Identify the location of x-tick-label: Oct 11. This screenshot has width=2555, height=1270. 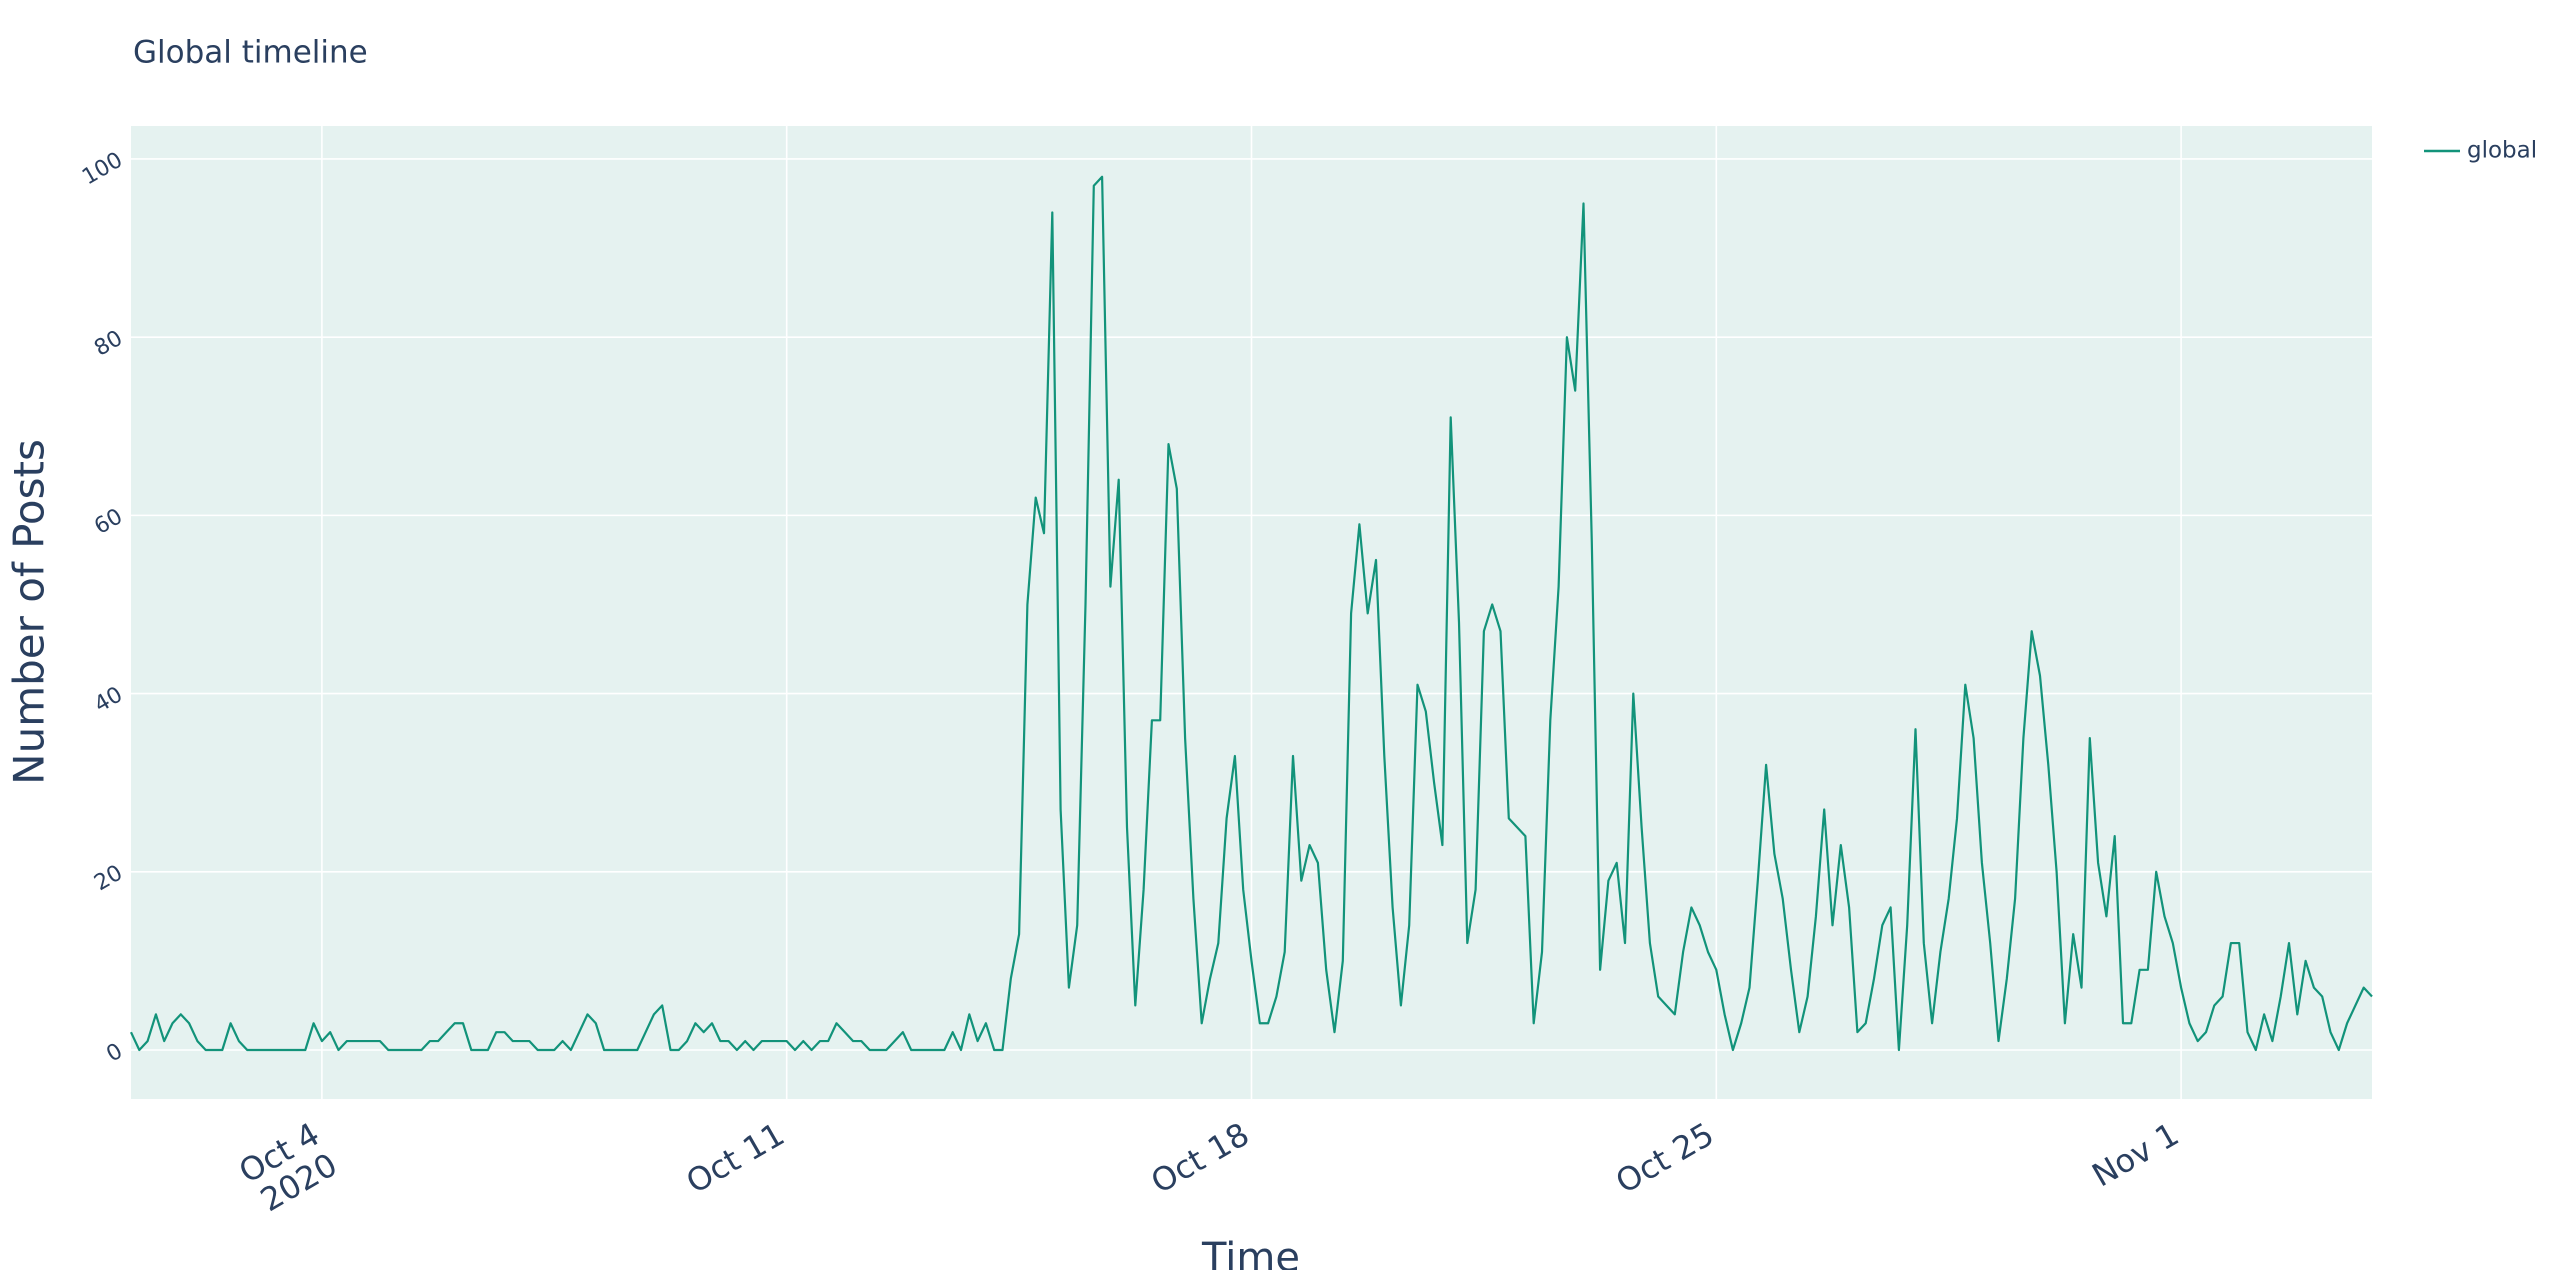
(735, 1158).